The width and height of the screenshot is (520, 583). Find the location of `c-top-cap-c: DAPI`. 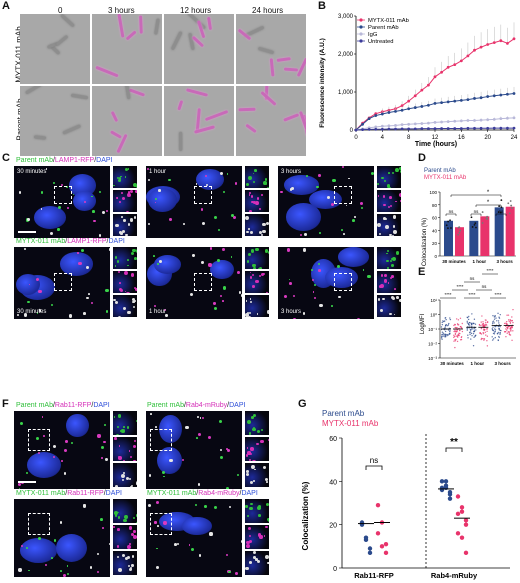

c-top-cap-c: DAPI is located at coordinates (104, 160).